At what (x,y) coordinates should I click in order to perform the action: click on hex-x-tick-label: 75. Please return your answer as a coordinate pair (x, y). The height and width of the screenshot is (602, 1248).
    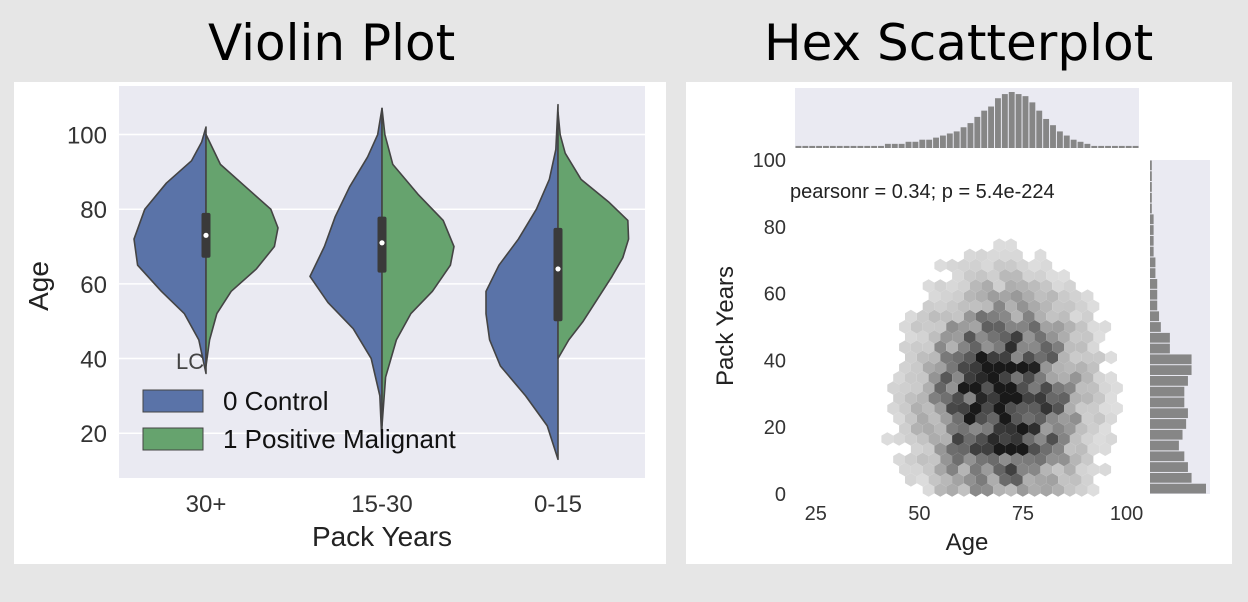
    Looking at the image, I should click on (1023, 514).